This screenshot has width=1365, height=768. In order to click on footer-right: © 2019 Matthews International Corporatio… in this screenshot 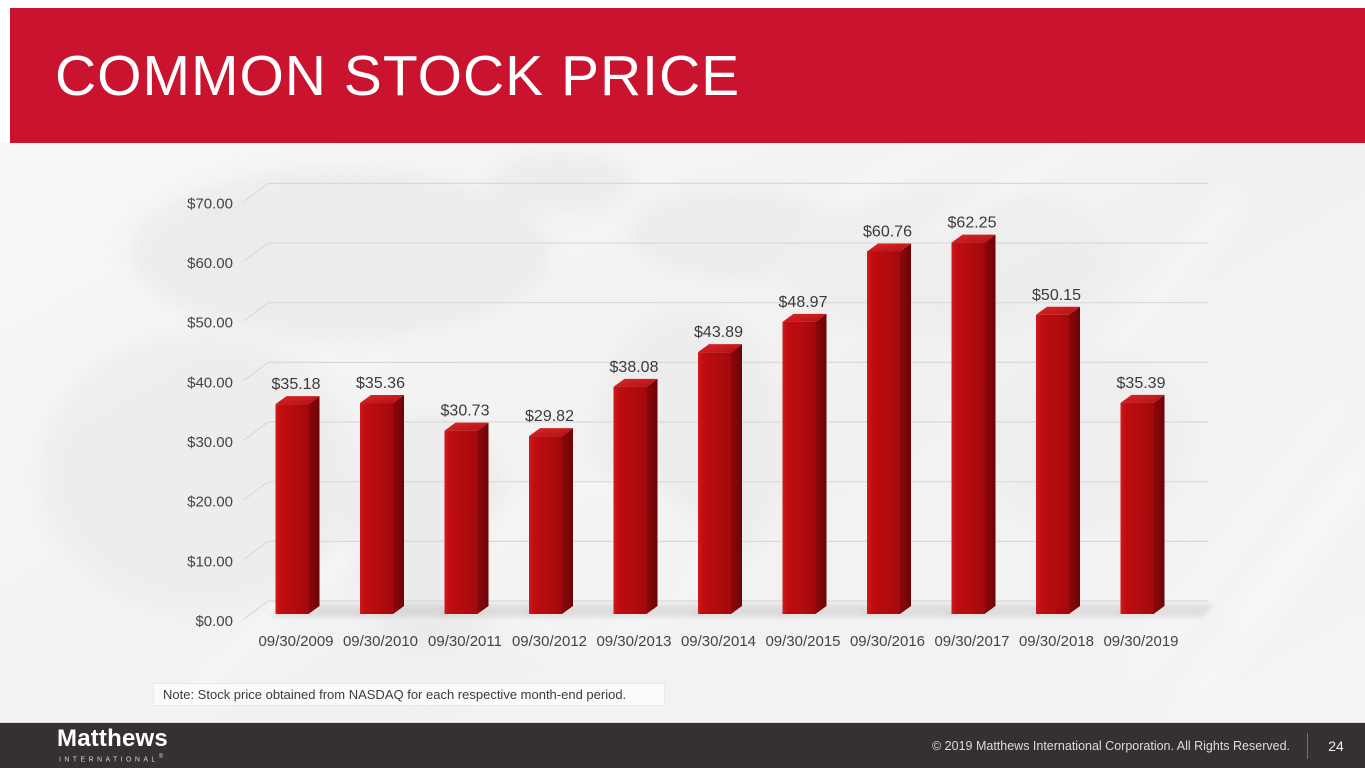, I will do `click(1139, 745)`.